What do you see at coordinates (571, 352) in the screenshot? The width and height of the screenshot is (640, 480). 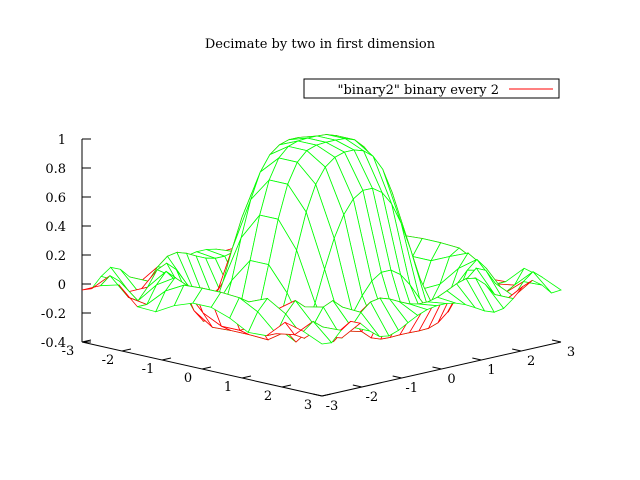 I see `y-tick-label: 3` at bounding box center [571, 352].